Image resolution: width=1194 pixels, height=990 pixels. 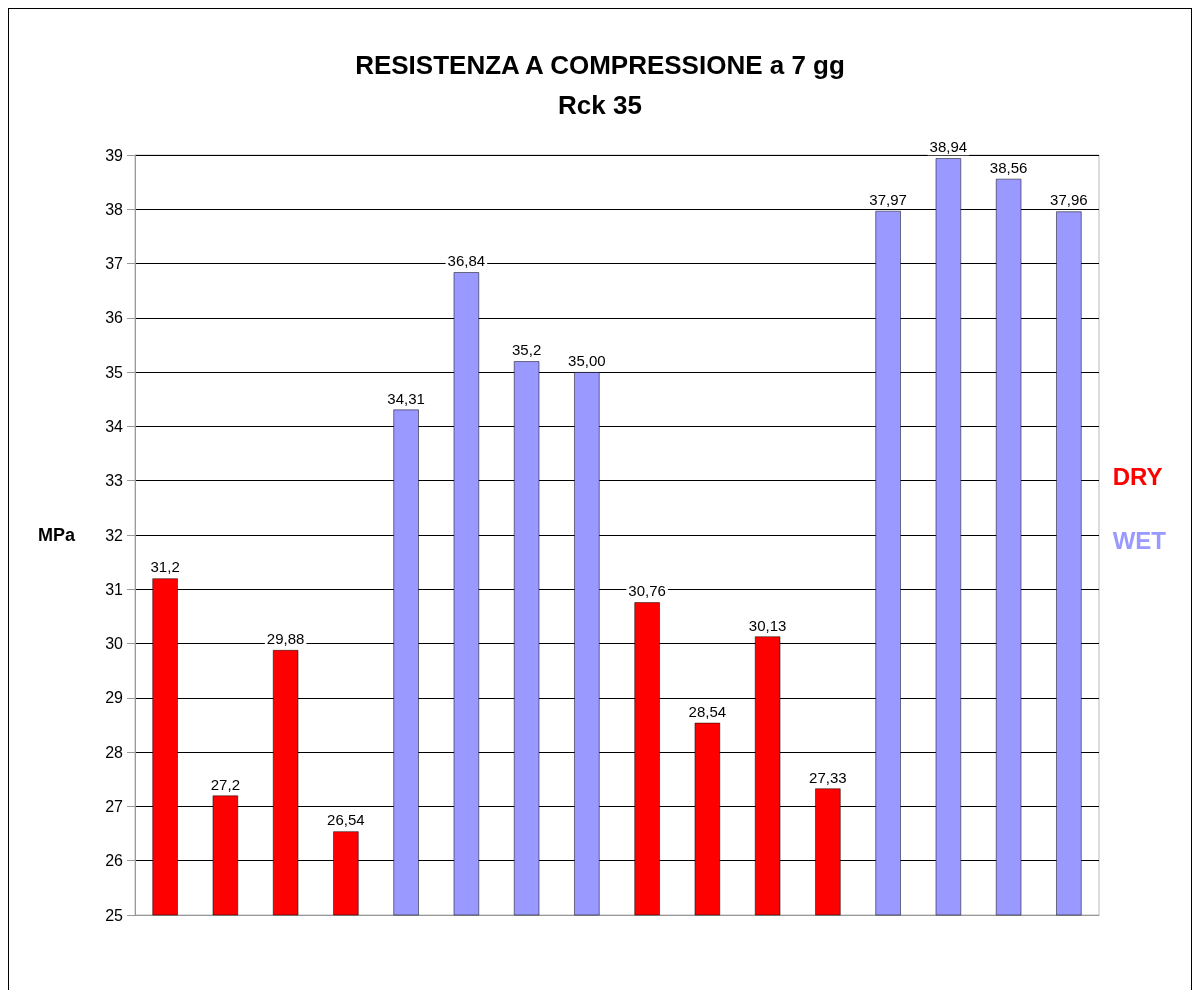 What do you see at coordinates (406, 398) in the screenshot?
I see `data-label: 34,31` at bounding box center [406, 398].